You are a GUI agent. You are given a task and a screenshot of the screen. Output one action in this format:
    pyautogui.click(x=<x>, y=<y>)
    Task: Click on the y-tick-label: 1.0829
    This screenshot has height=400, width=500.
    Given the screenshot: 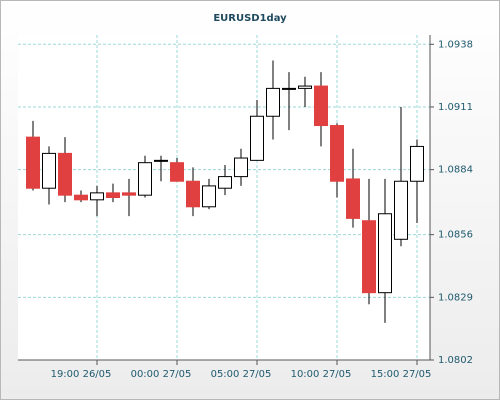 What is the action you would take?
    pyautogui.click(x=455, y=297)
    